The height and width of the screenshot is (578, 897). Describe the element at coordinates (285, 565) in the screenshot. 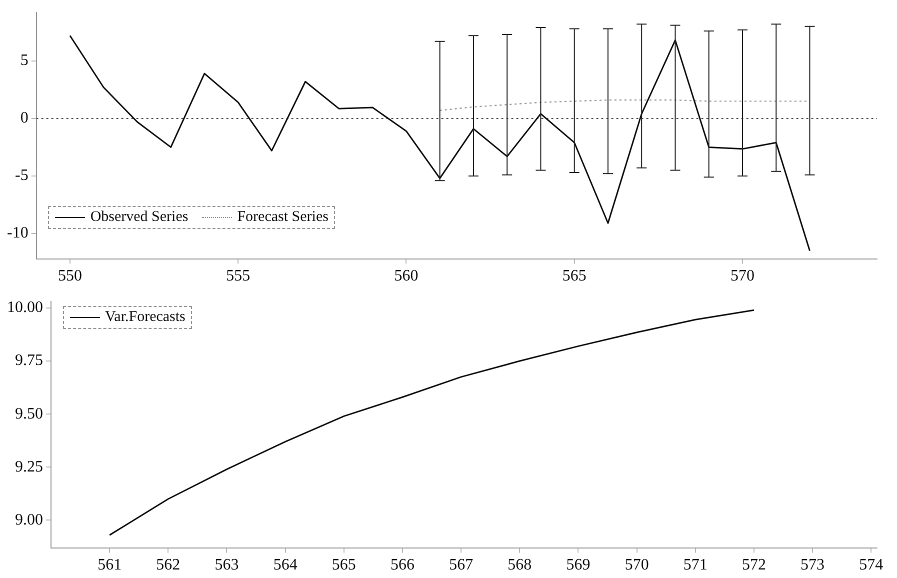

I see `x-tick-label: 564` at that location.